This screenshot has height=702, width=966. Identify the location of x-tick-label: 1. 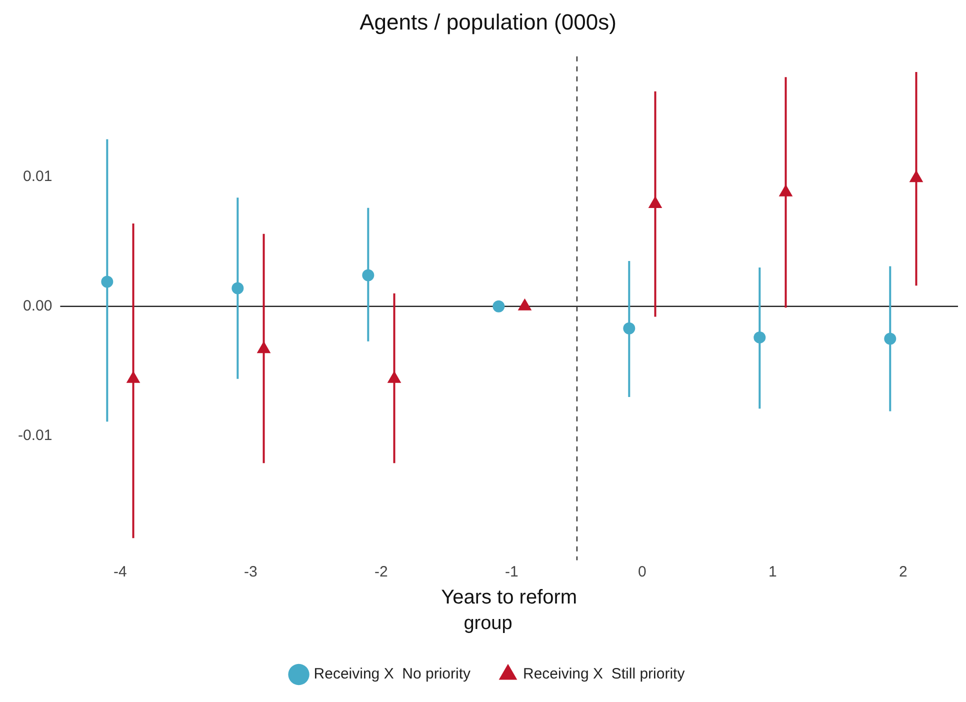
(772, 571).